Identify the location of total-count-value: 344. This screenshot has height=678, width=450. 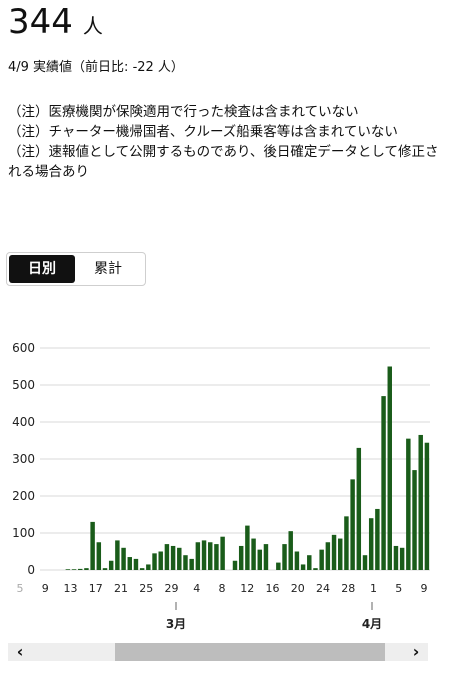
(40, 22).